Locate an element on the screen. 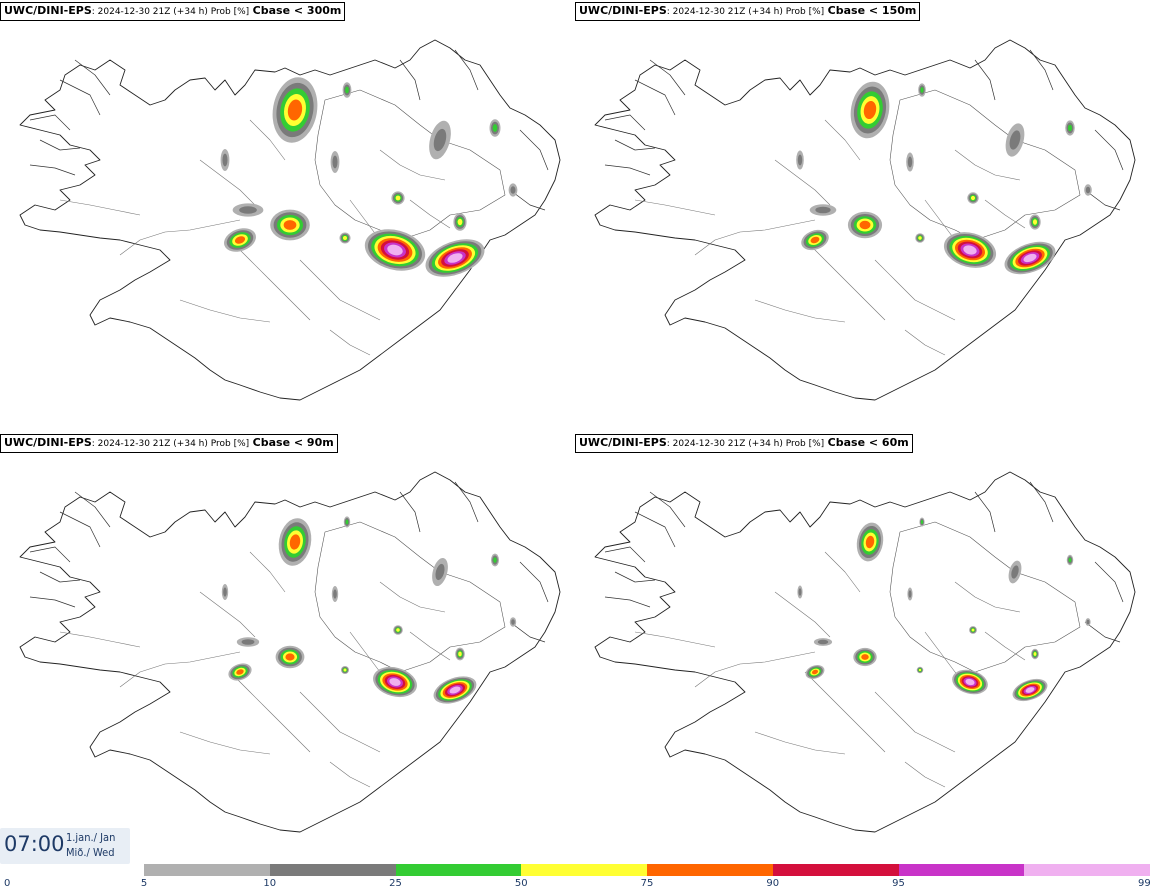 The height and width of the screenshot is (891, 1150). field-name: Cbase < 300m is located at coordinates (297, 10).